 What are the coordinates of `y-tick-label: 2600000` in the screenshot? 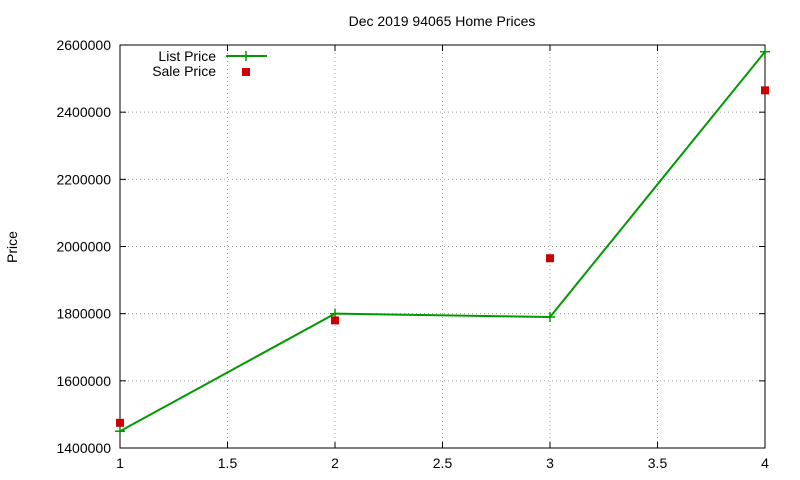 It's located at (83, 45).